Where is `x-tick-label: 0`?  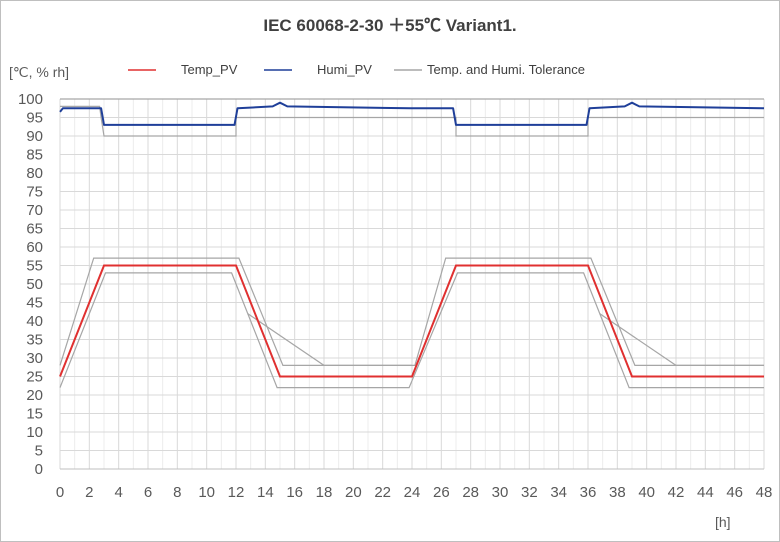
x-tick-label: 0 is located at coordinates (60, 492).